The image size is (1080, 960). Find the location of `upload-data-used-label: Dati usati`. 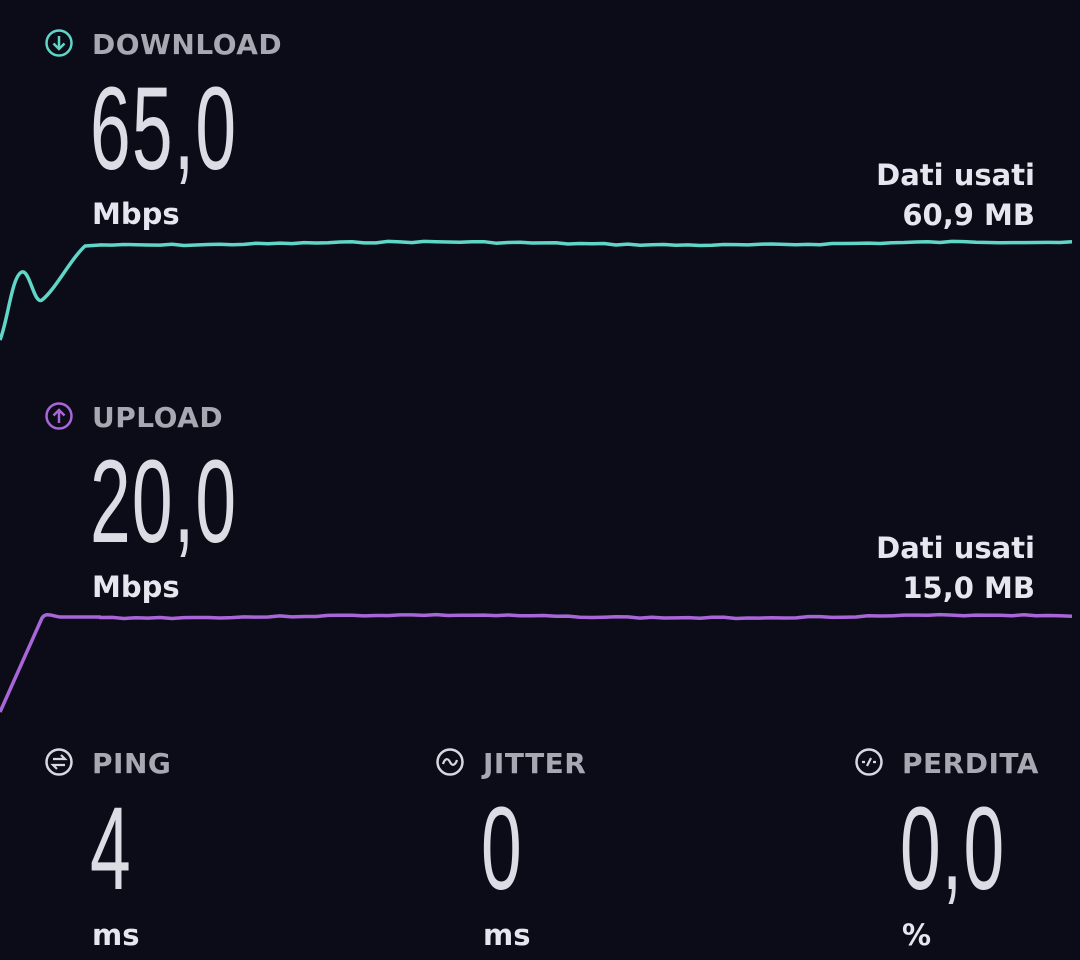

upload-data-used-label: Dati usati is located at coordinates (955, 548).